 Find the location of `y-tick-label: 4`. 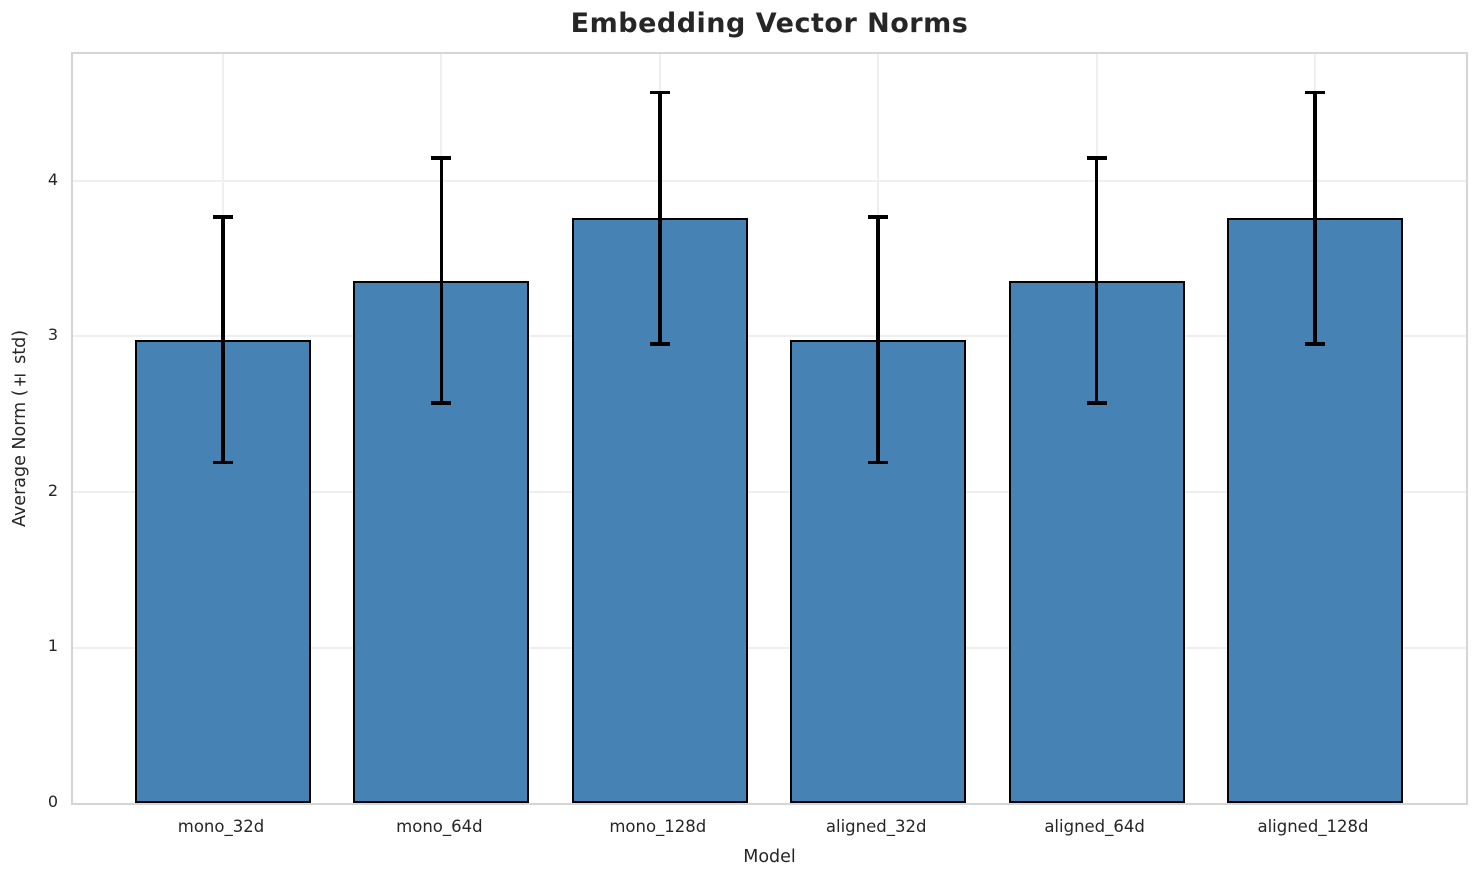

y-tick-label: 4 is located at coordinates (52, 179).